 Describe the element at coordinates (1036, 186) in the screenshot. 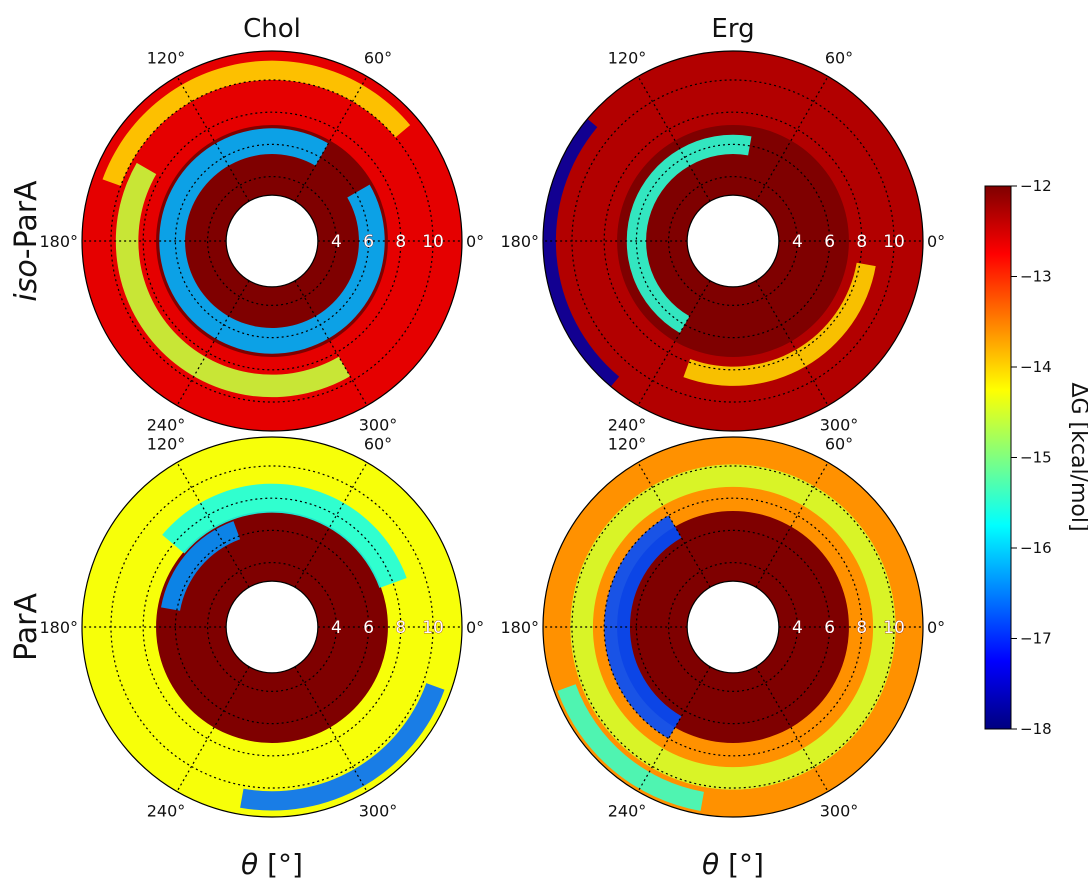

I see `colorbar-tick-label: −12` at that location.